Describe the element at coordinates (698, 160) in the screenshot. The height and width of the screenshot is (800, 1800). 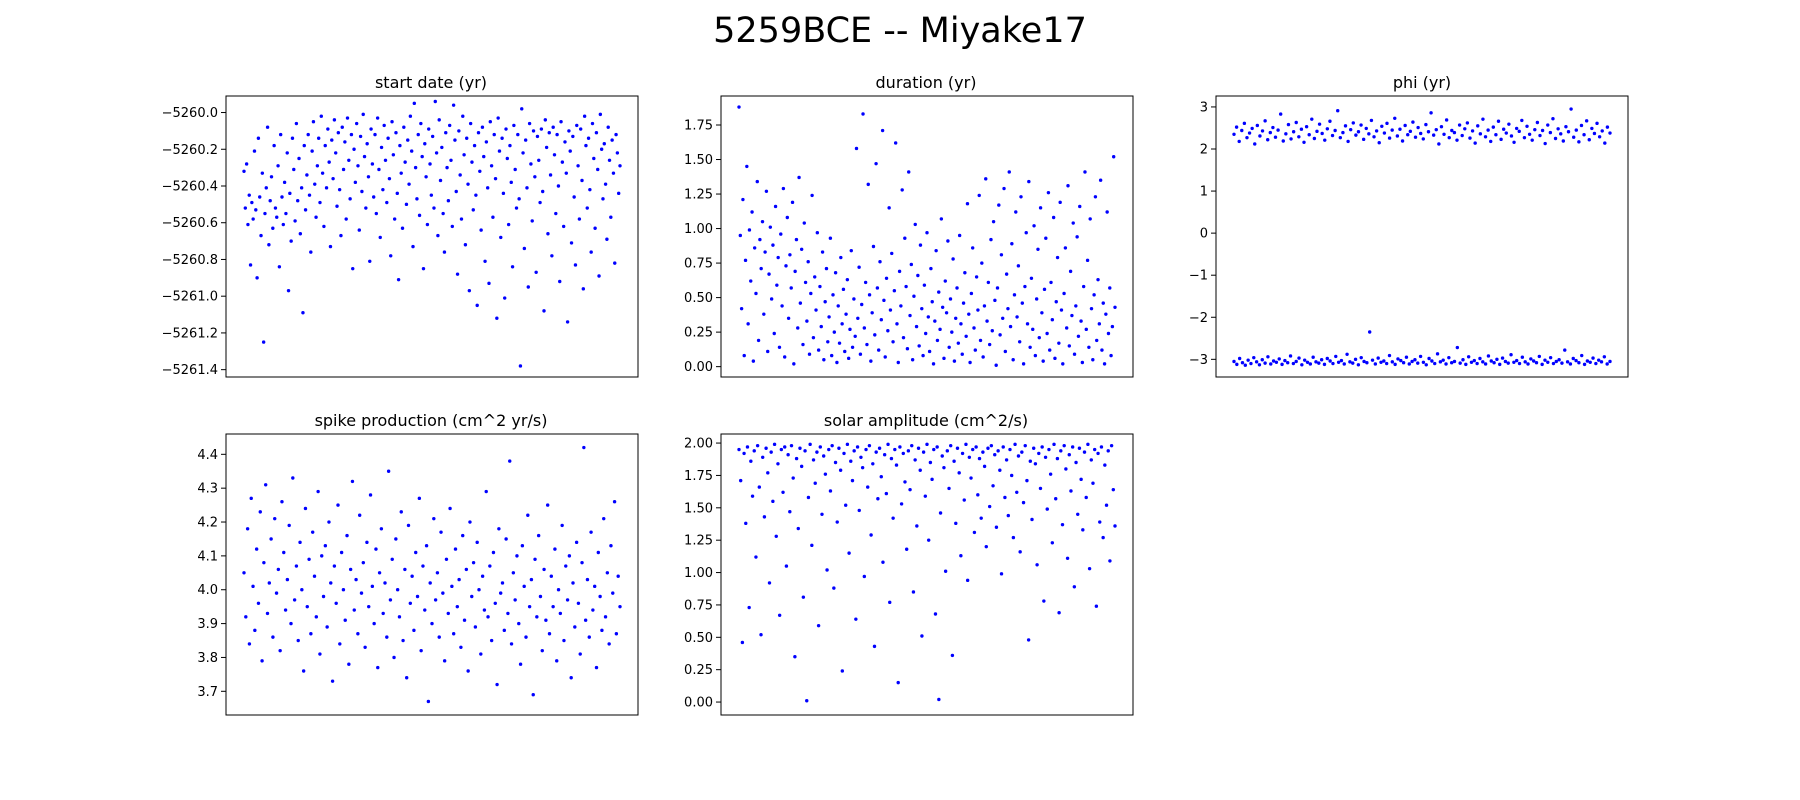
I see `y-tick-label-duration: 1.50` at that location.